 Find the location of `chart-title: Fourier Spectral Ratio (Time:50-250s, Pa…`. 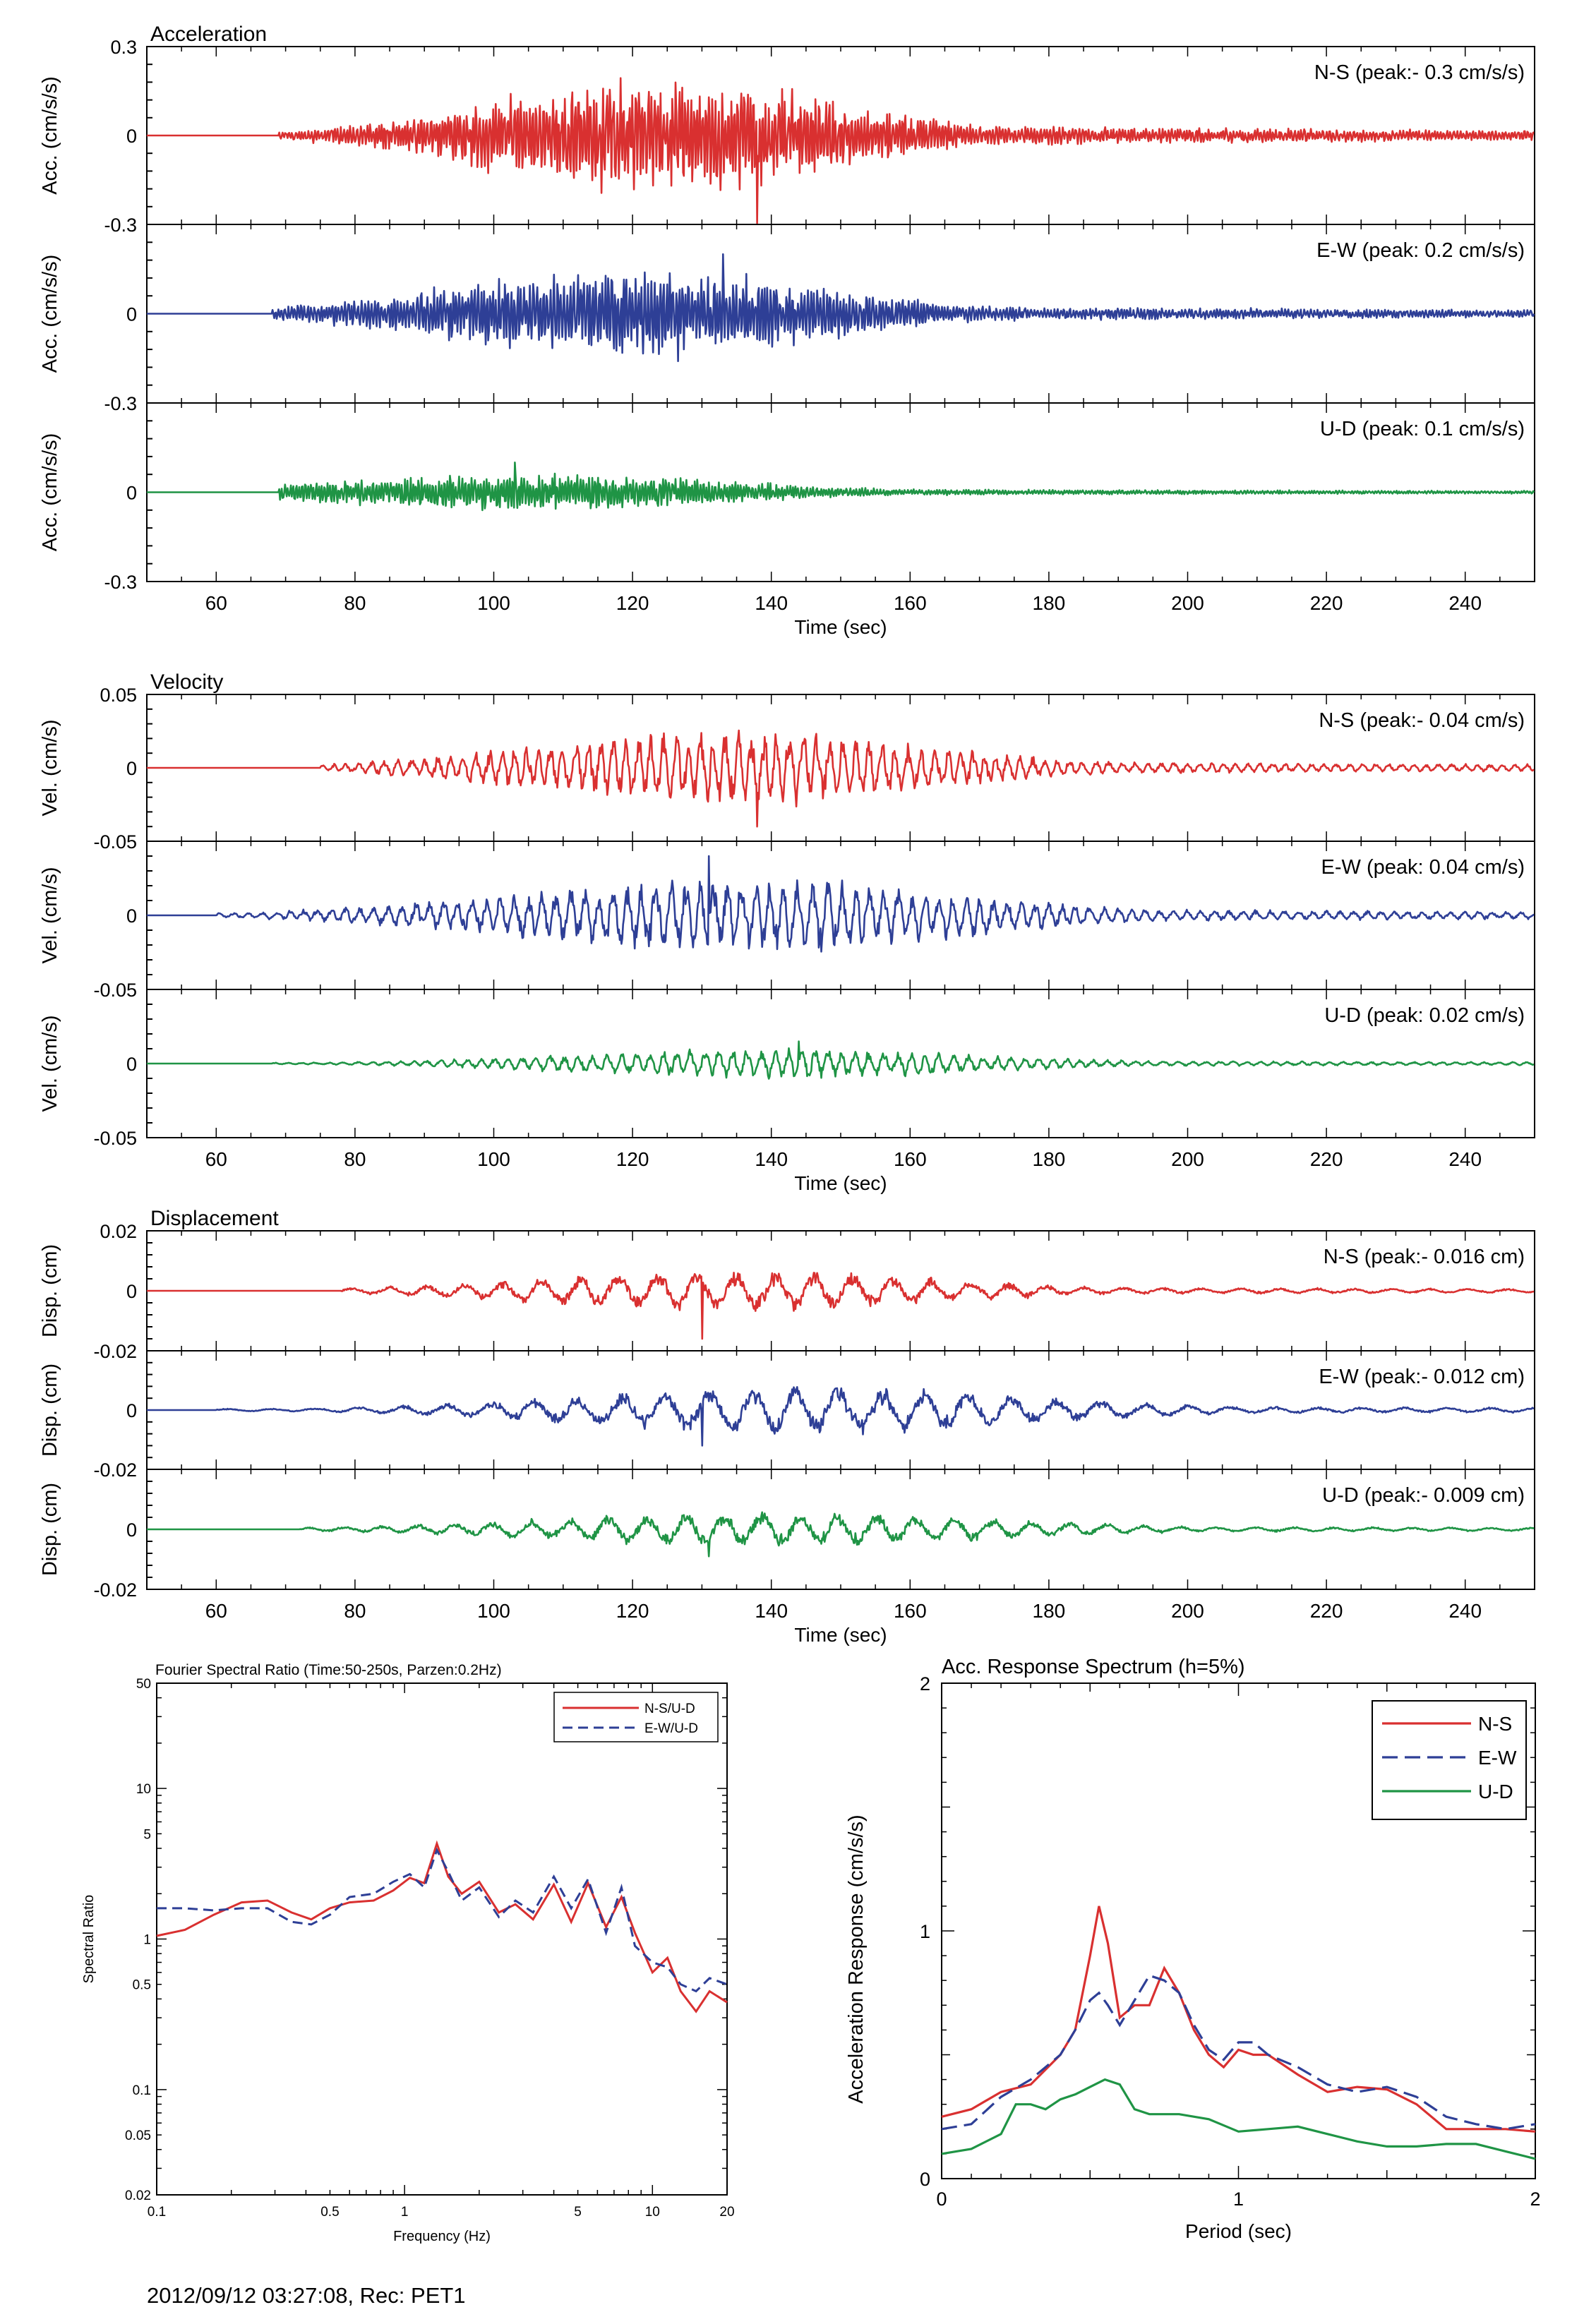

chart-title: Fourier Spectral Ratio (Time:50-250s, Pa… is located at coordinates (328, 1670).